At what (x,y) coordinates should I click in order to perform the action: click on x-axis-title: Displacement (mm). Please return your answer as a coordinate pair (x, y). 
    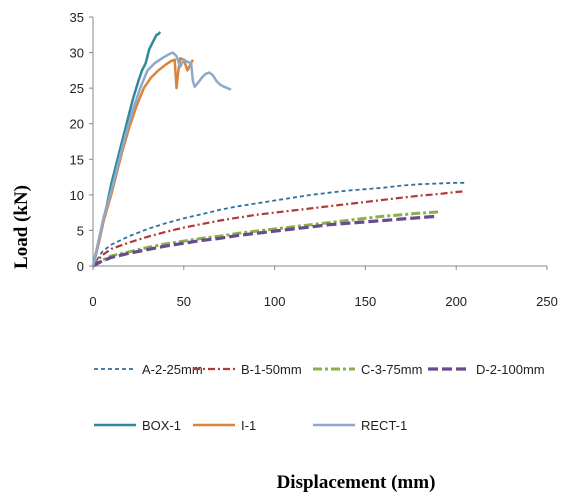
    Looking at the image, I should click on (356, 482).